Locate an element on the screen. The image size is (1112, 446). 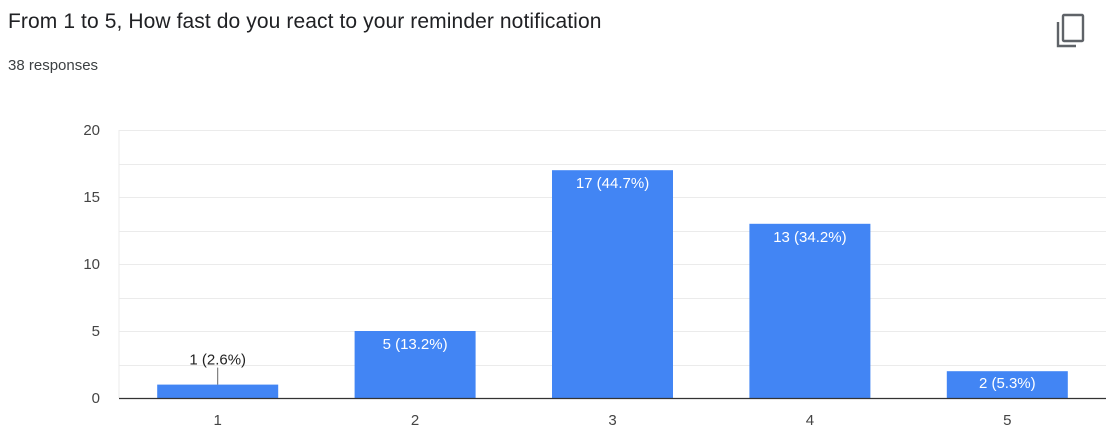
y-tick-label: 5 is located at coordinates (96, 331).